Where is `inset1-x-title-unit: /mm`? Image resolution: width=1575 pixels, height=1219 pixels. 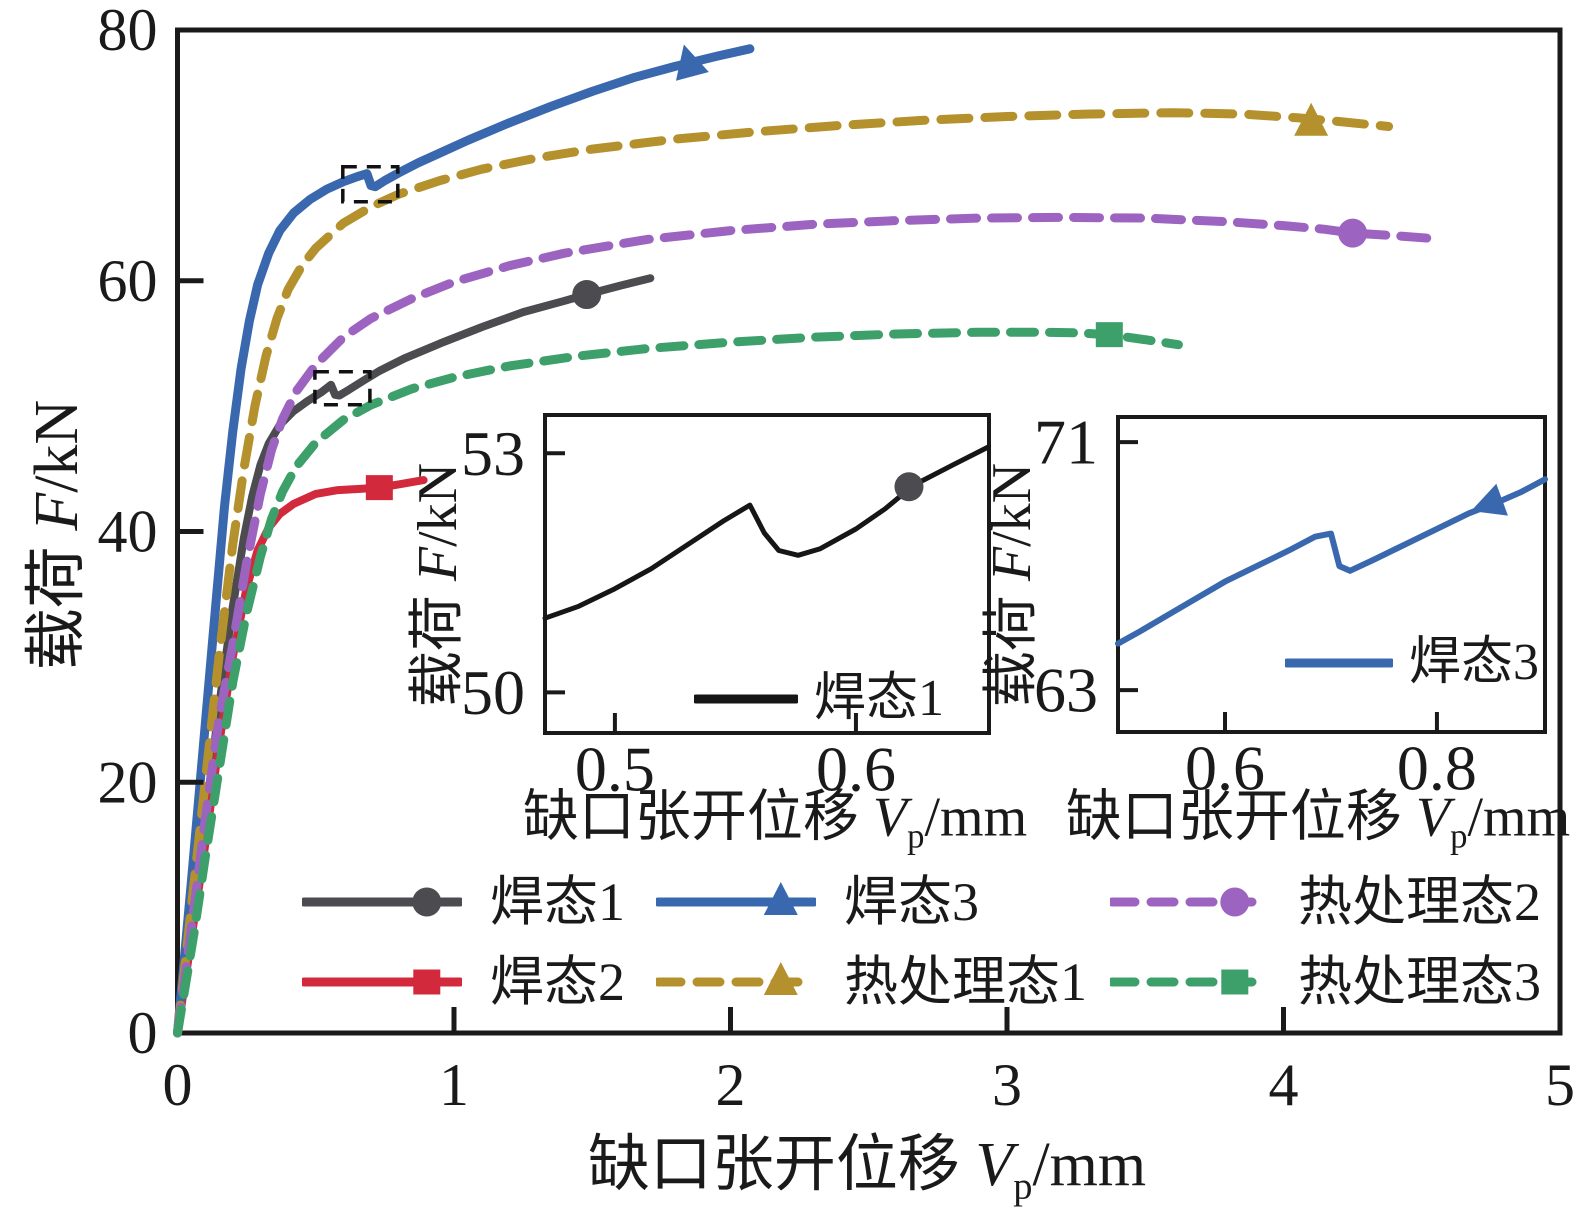
inset1-x-title-unit: /mm is located at coordinates (976, 817).